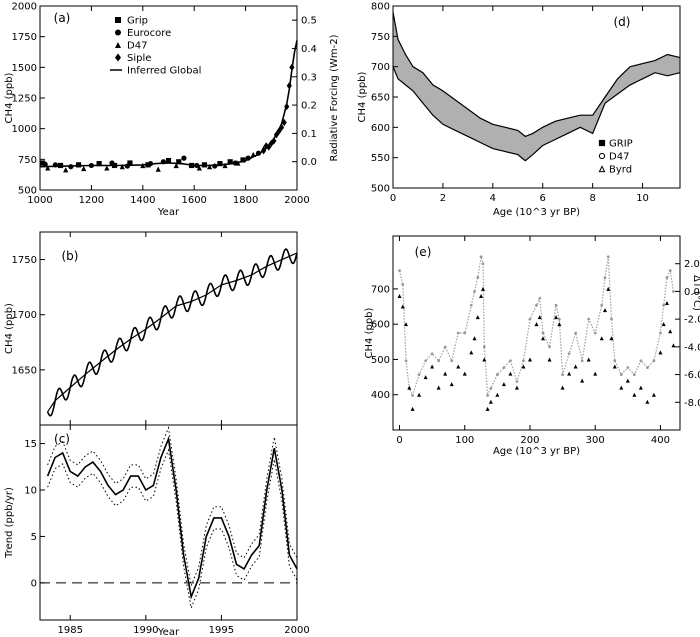 Image resolution: width=700 pixels, height=637 pixels. What do you see at coordinates (91, 200) in the screenshot?
I see `x-tick-label: 1200` at bounding box center [91, 200].